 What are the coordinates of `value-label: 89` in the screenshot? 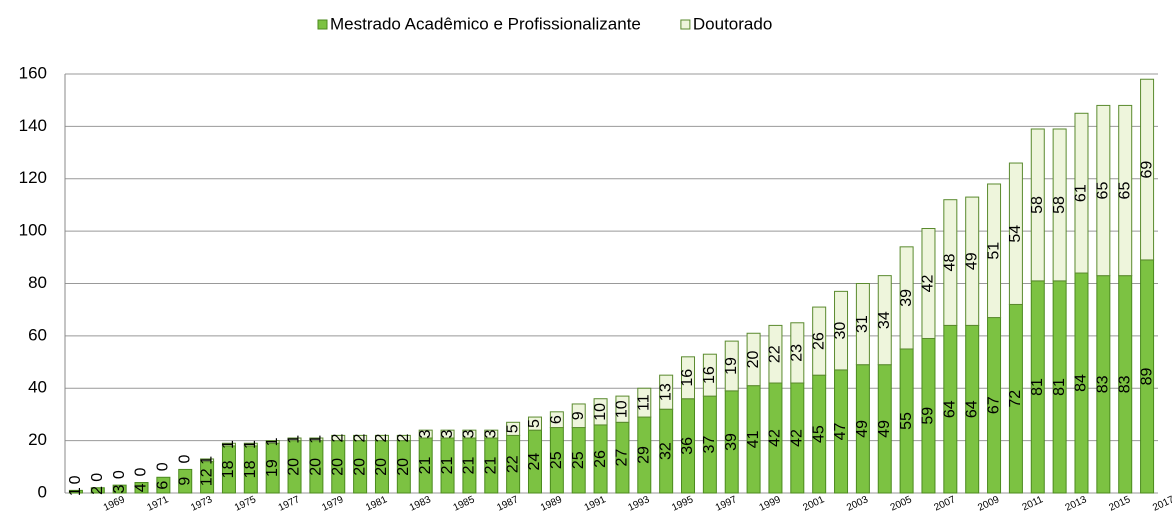 It's located at (1146, 376).